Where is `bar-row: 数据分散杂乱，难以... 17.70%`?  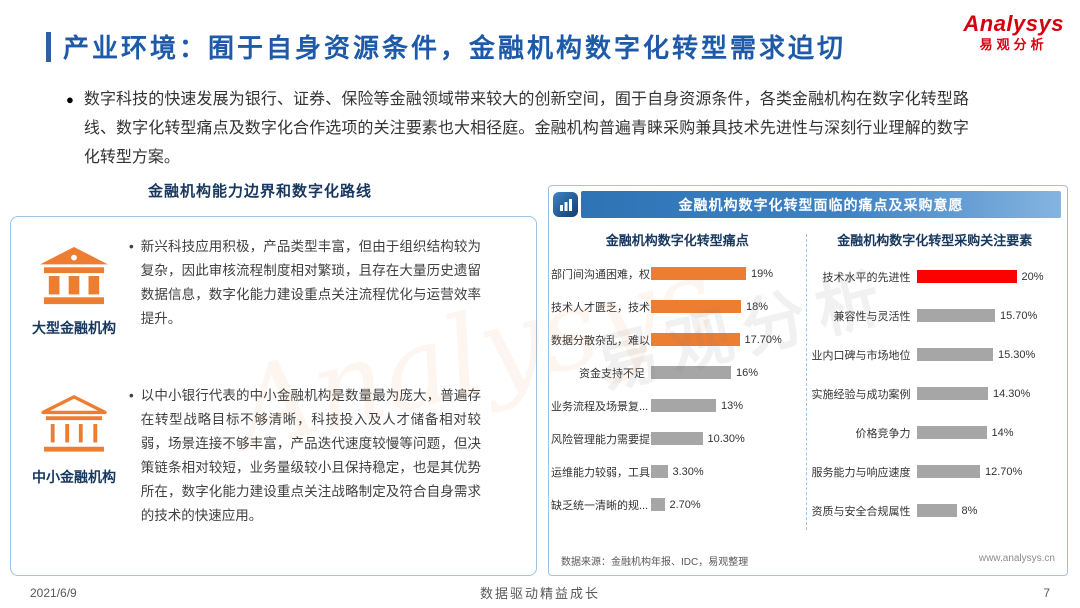
bar-row: 数据分散杂乱，难以... 17.70% is located at coordinates (677, 339).